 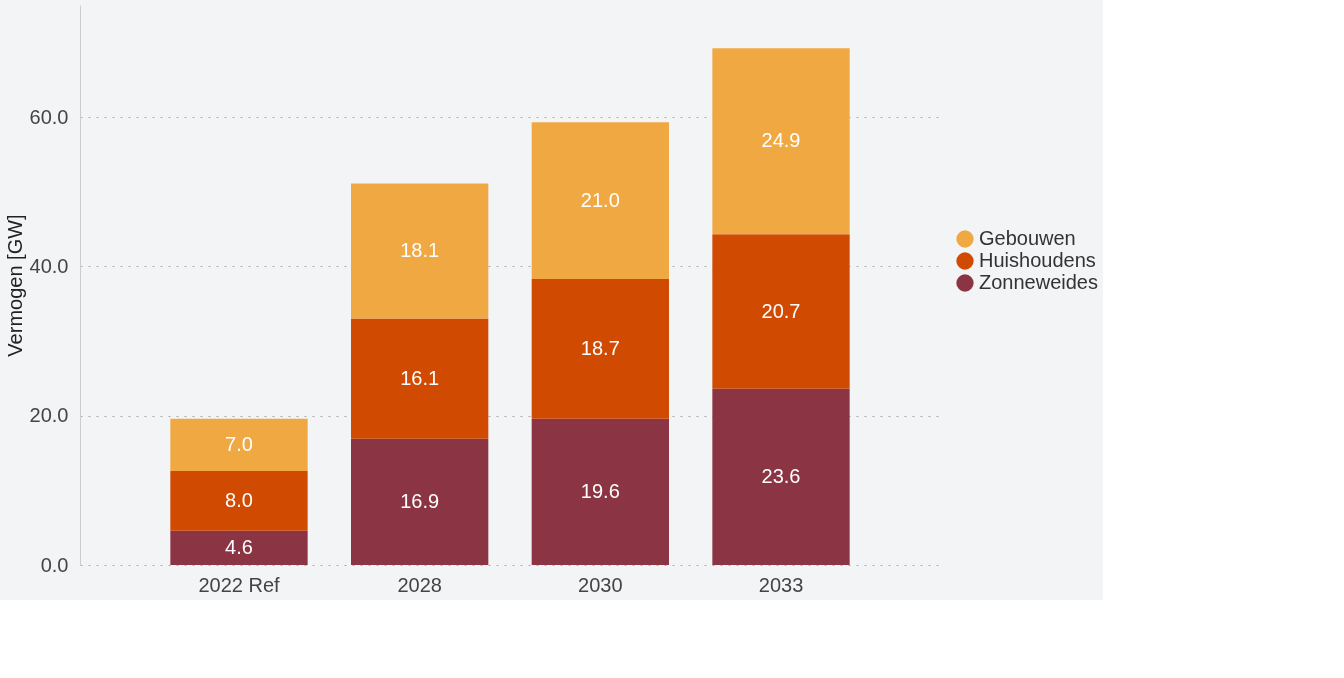 What do you see at coordinates (1037, 260) in the screenshot?
I see `legend-label: Huishoudens` at bounding box center [1037, 260].